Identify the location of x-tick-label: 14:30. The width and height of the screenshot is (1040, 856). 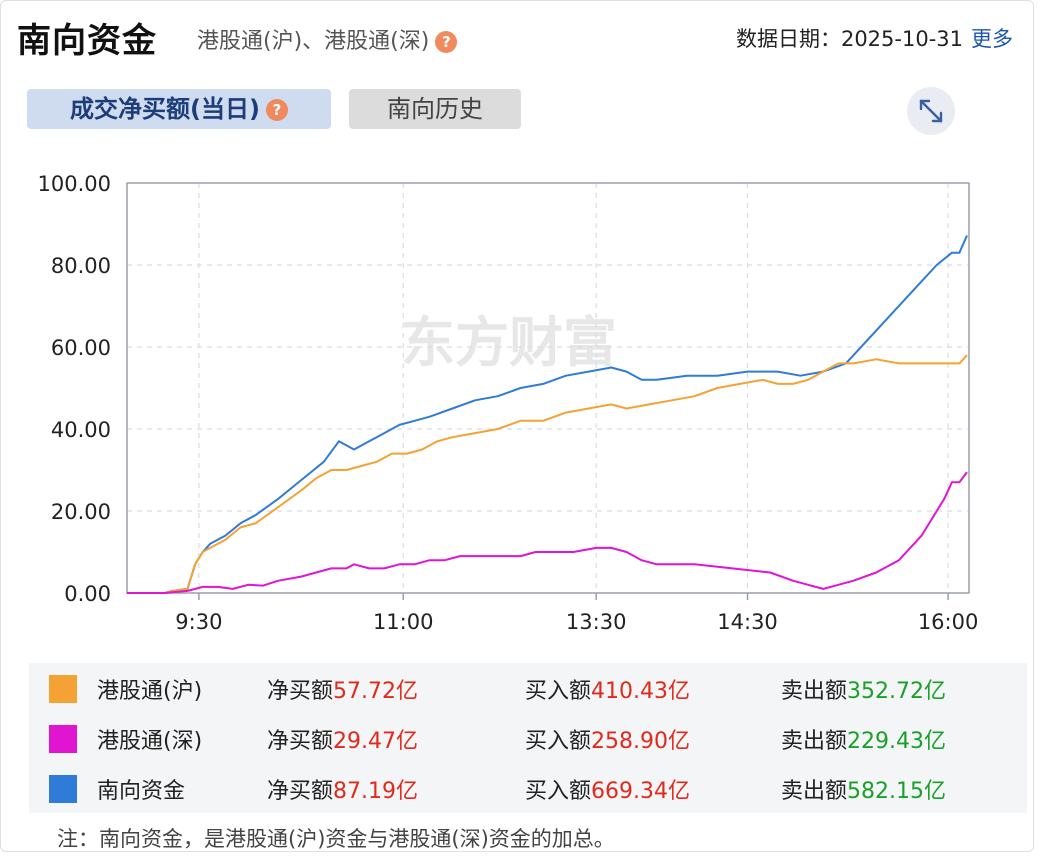
(747, 622).